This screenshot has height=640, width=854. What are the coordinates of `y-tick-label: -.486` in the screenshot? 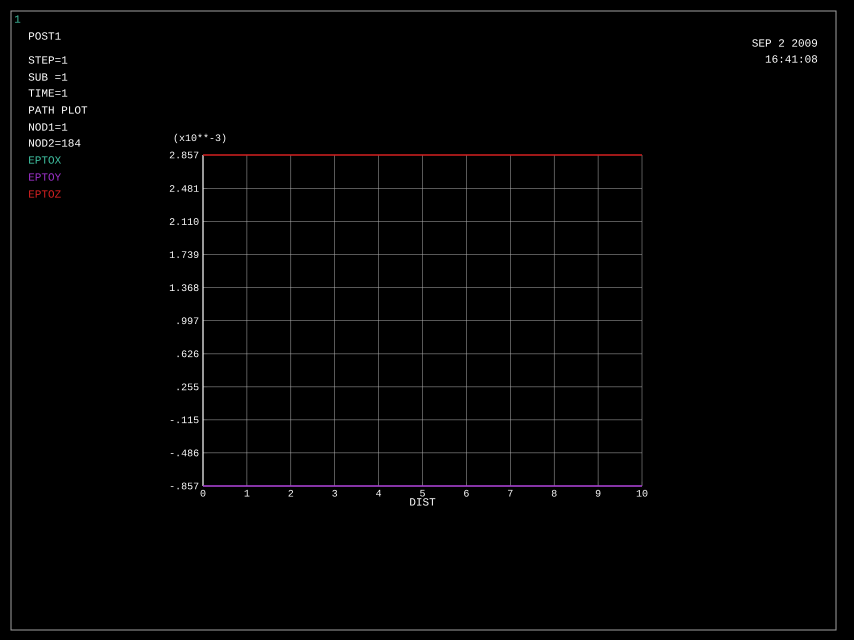 It's located at (184, 453).